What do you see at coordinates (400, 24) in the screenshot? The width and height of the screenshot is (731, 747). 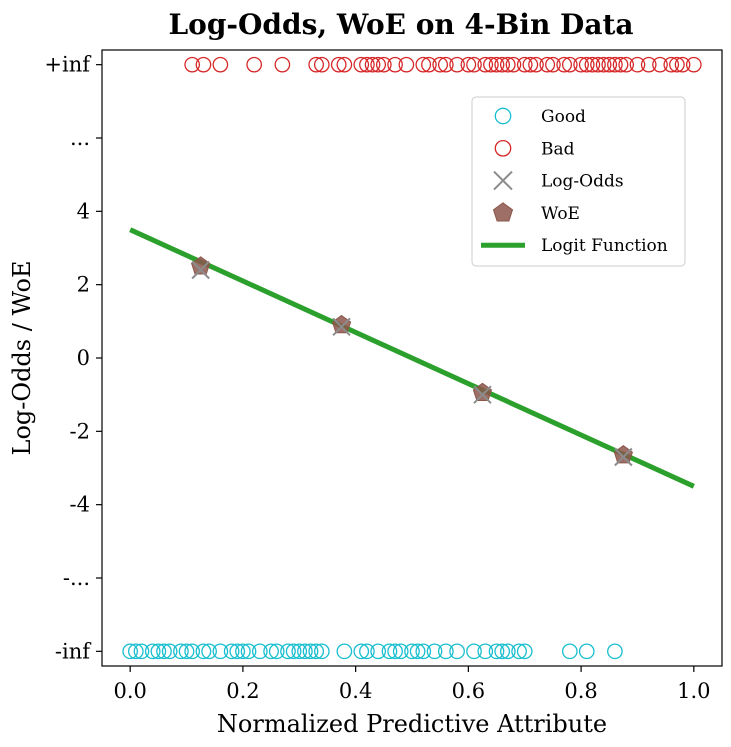 I see `chart-title: Log-Odds, WoE on 4-Bin Data` at bounding box center [400, 24].